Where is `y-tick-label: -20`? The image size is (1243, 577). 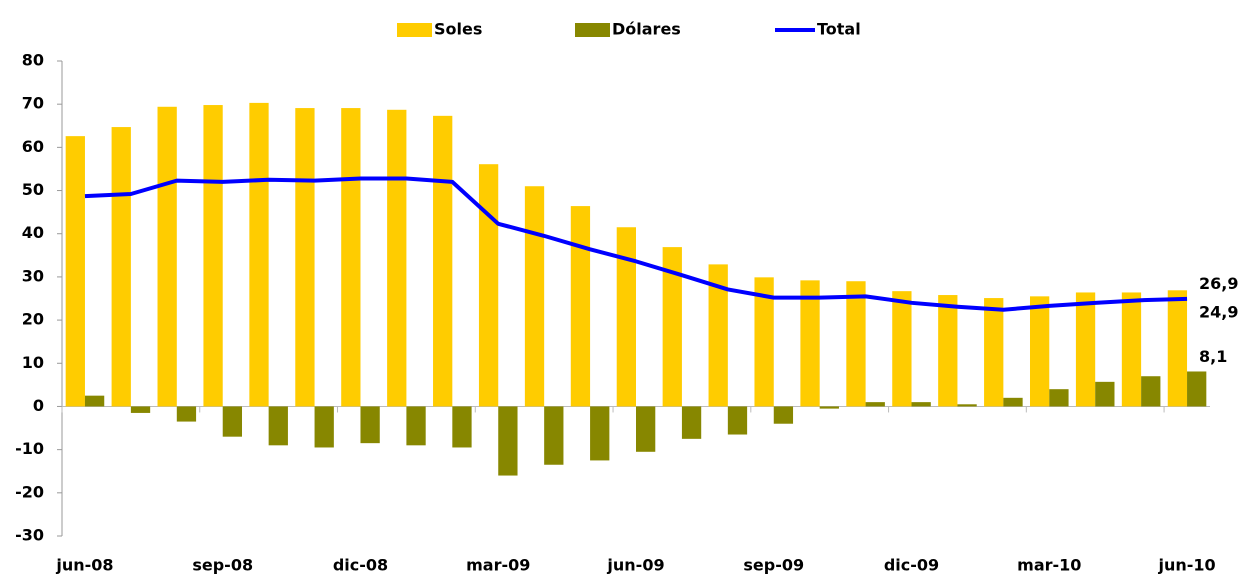
y-tick-label: -20 is located at coordinates (29, 491).